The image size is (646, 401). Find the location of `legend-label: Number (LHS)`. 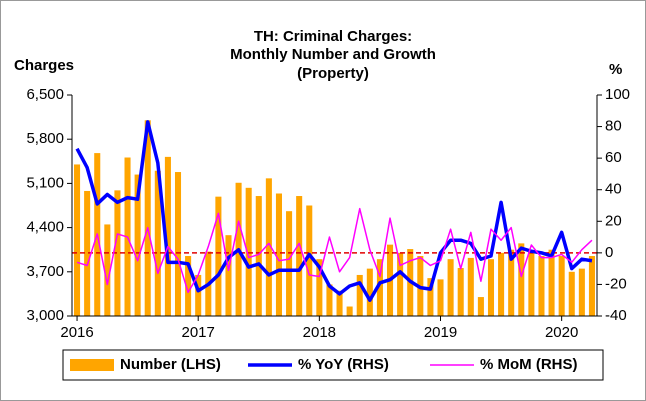

legend-label: Number (LHS) is located at coordinates (170, 364).